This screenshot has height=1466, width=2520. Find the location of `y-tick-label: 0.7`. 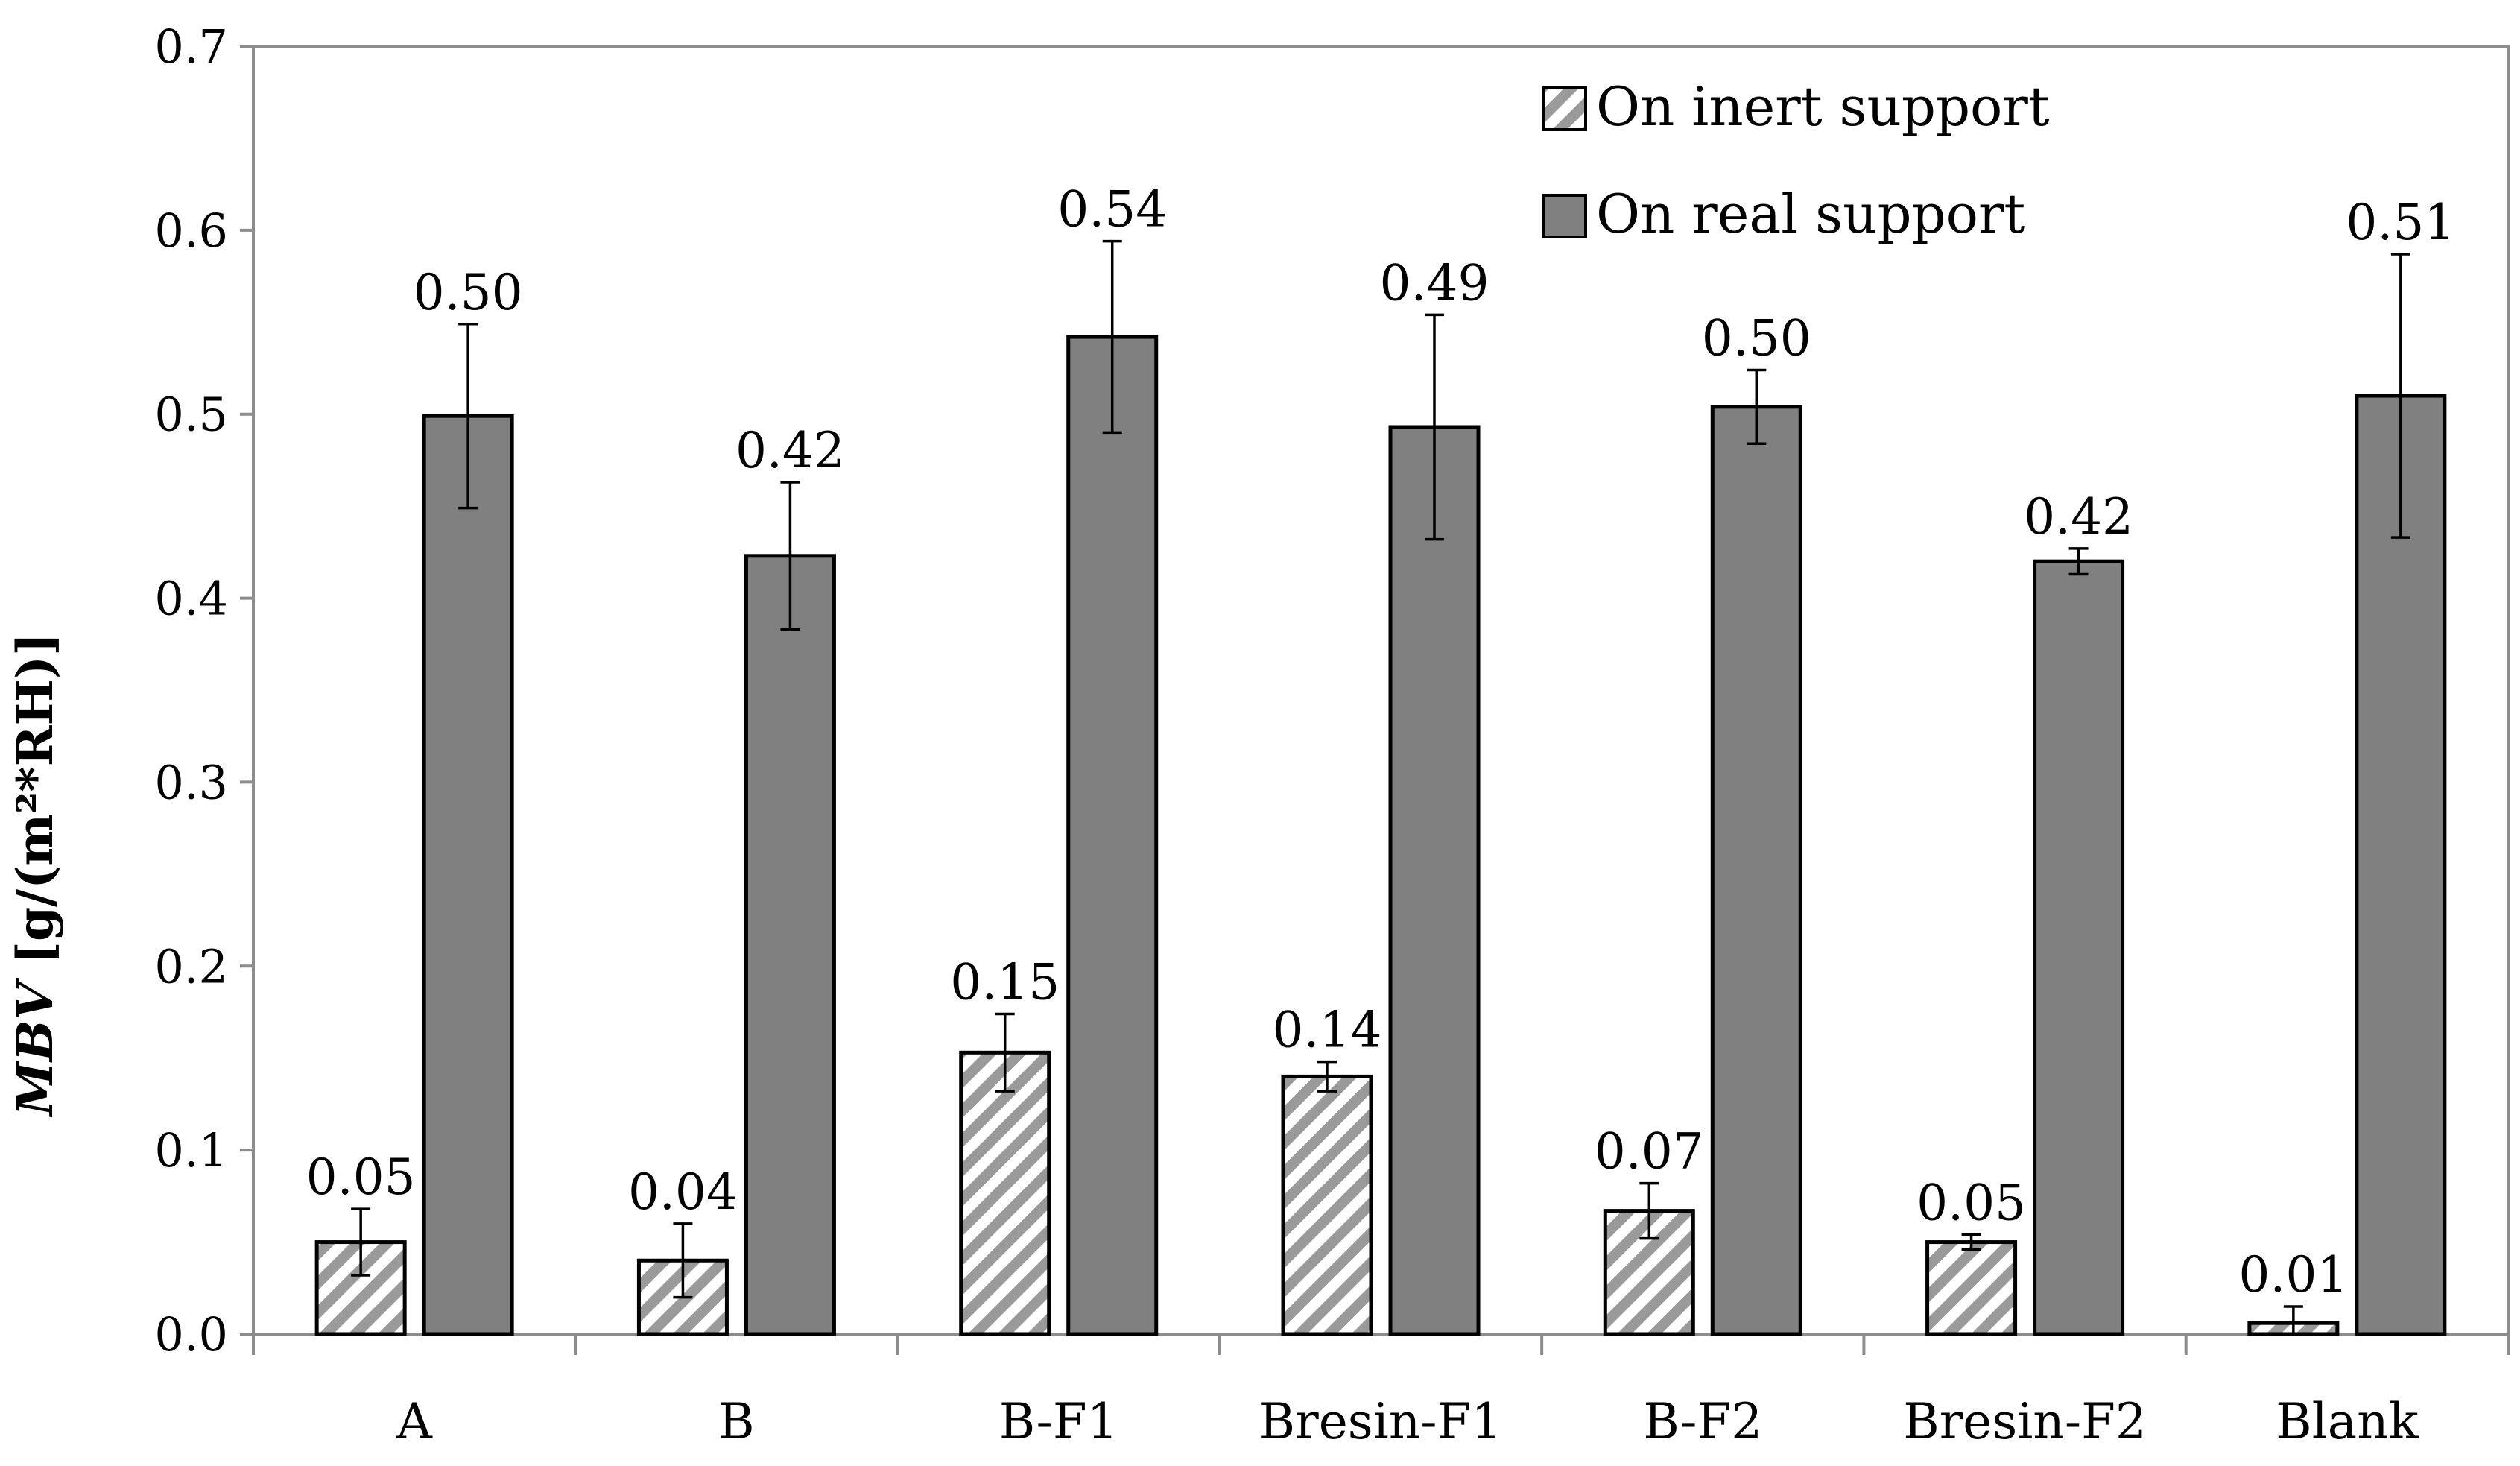

y-tick-label: 0.7 is located at coordinates (191, 46).